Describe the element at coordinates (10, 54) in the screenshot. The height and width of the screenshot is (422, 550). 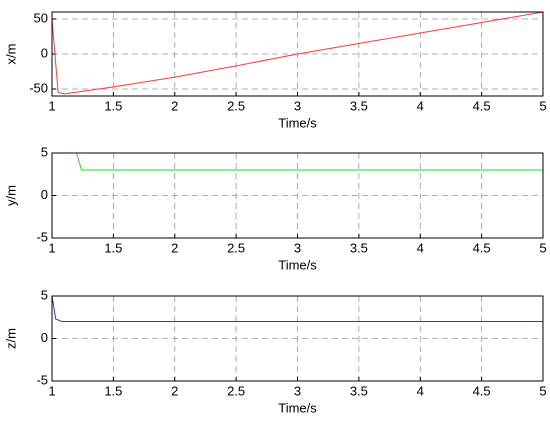
I see `y-axis-label: x/m` at that location.